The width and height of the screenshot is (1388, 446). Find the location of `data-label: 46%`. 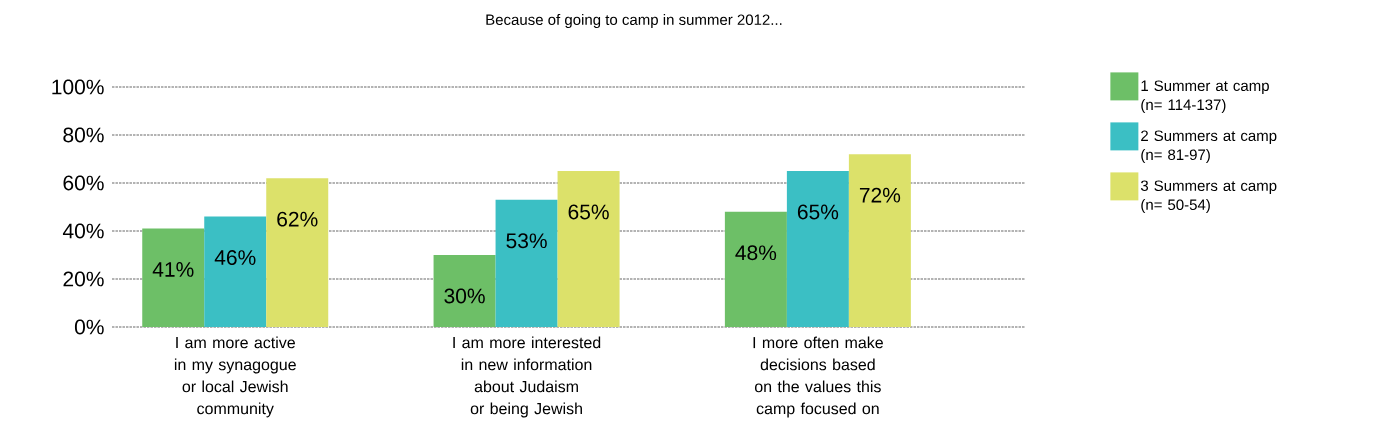

data-label: 46% is located at coordinates (235, 257).